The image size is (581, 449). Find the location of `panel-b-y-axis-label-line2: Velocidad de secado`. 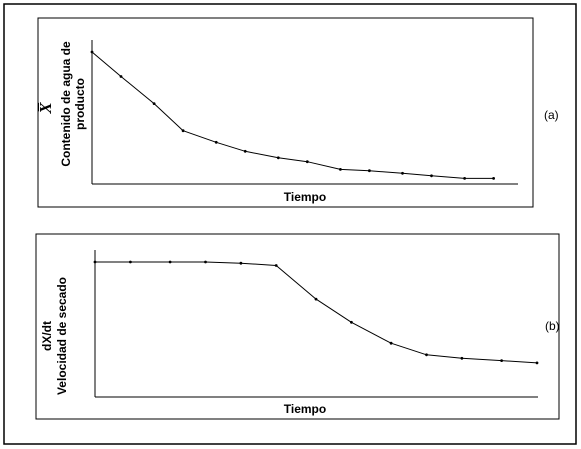

panel-b-y-axis-label-line2: Velocidad de secado is located at coordinates (62, 336).